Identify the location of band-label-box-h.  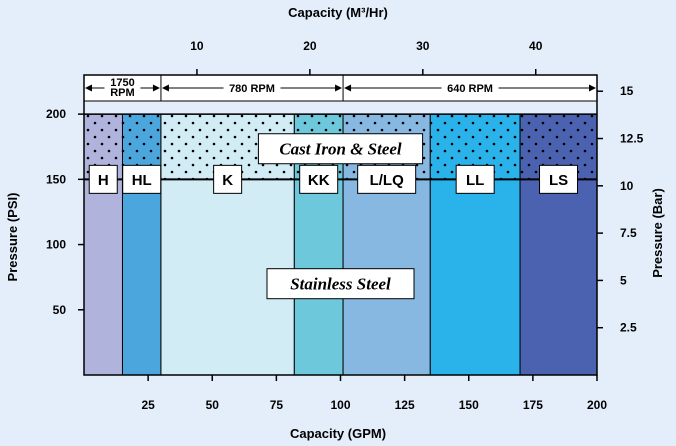
(103, 179).